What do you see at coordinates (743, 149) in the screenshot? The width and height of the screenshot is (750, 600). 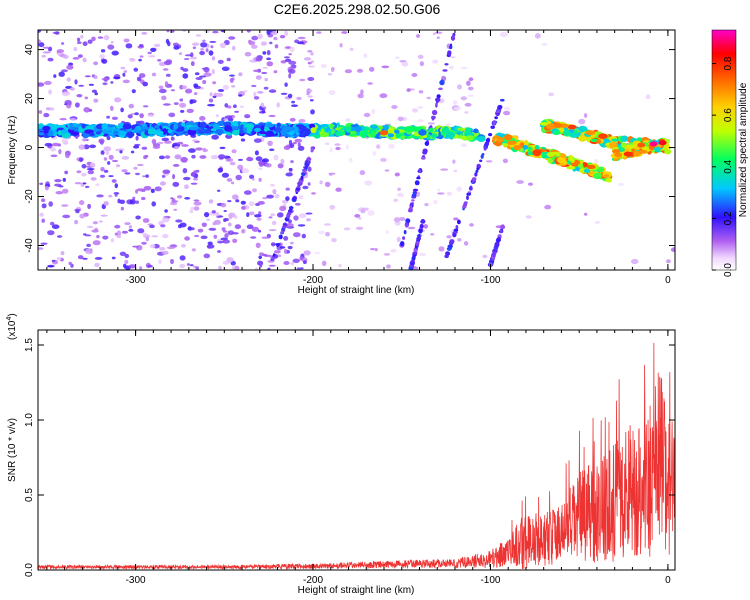 I see `colorbar-label: Normalized spectral amplitude` at bounding box center [743, 149].